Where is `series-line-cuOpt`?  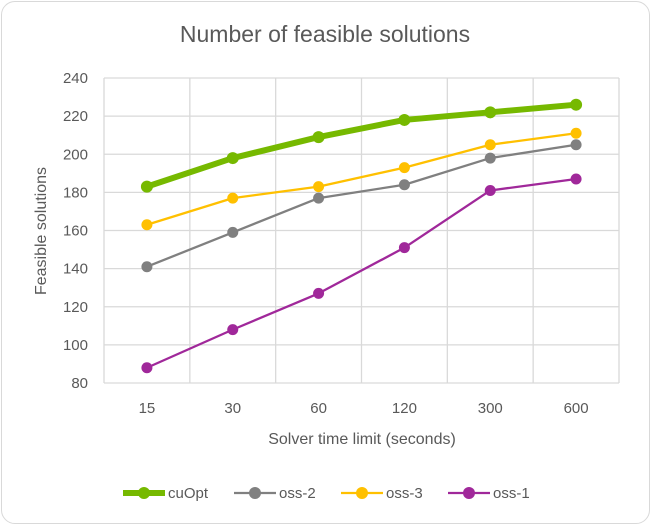 series-line-cuOpt is located at coordinates (361, 145).